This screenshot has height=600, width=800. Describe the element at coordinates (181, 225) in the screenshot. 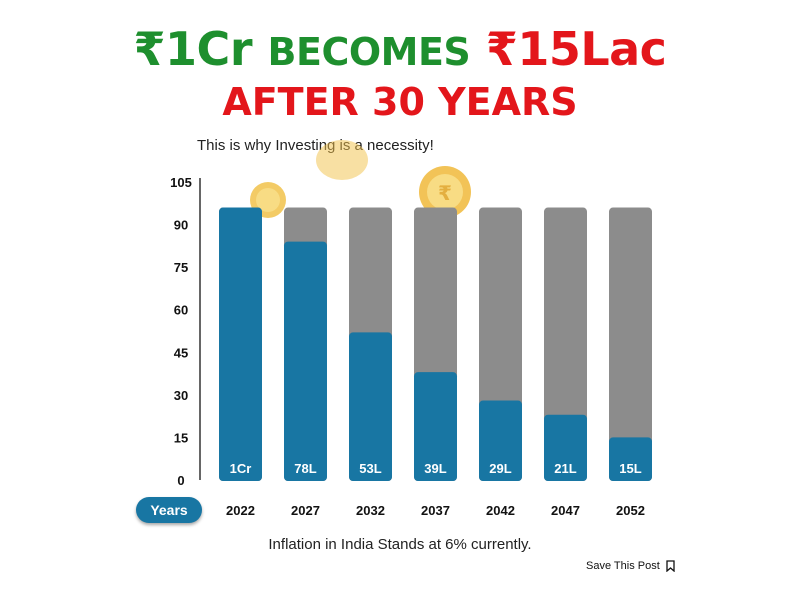

I see `y-tick-label: 90` at that location.